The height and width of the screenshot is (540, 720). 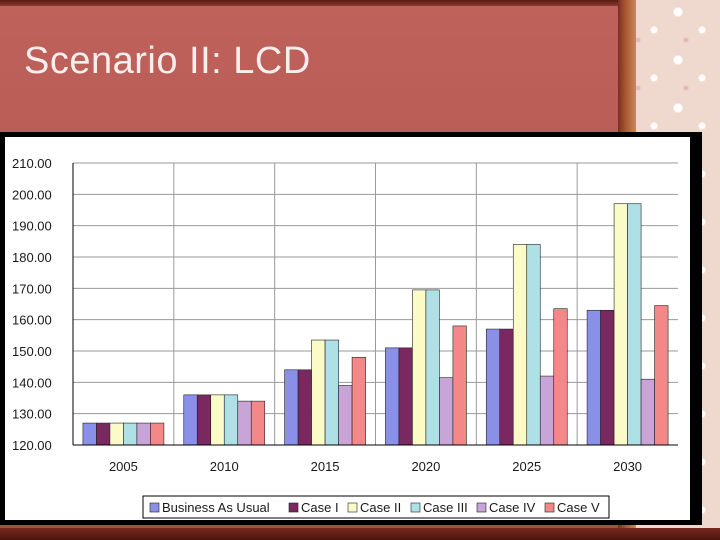 What do you see at coordinates (123, 466) in the screenshot?
I see `x-tick-label: 2005` at bounding box center [123, 466].